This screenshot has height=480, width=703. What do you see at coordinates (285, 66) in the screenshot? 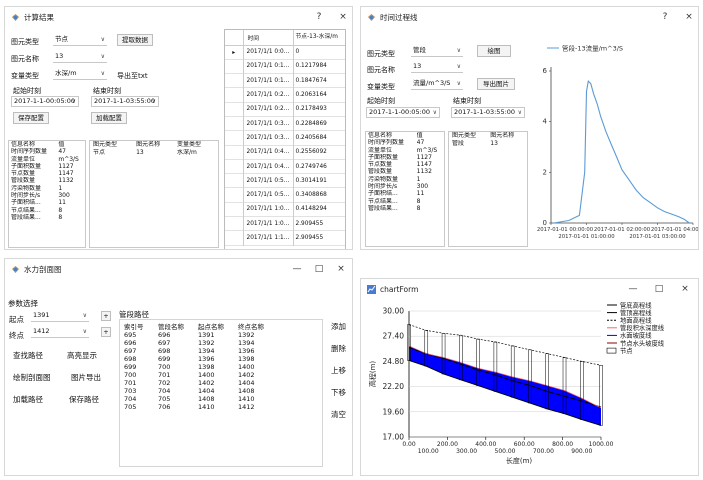
I see `table-row: 2017/1/1 0:1... 0.1217984` at bounding box center [285, 66].